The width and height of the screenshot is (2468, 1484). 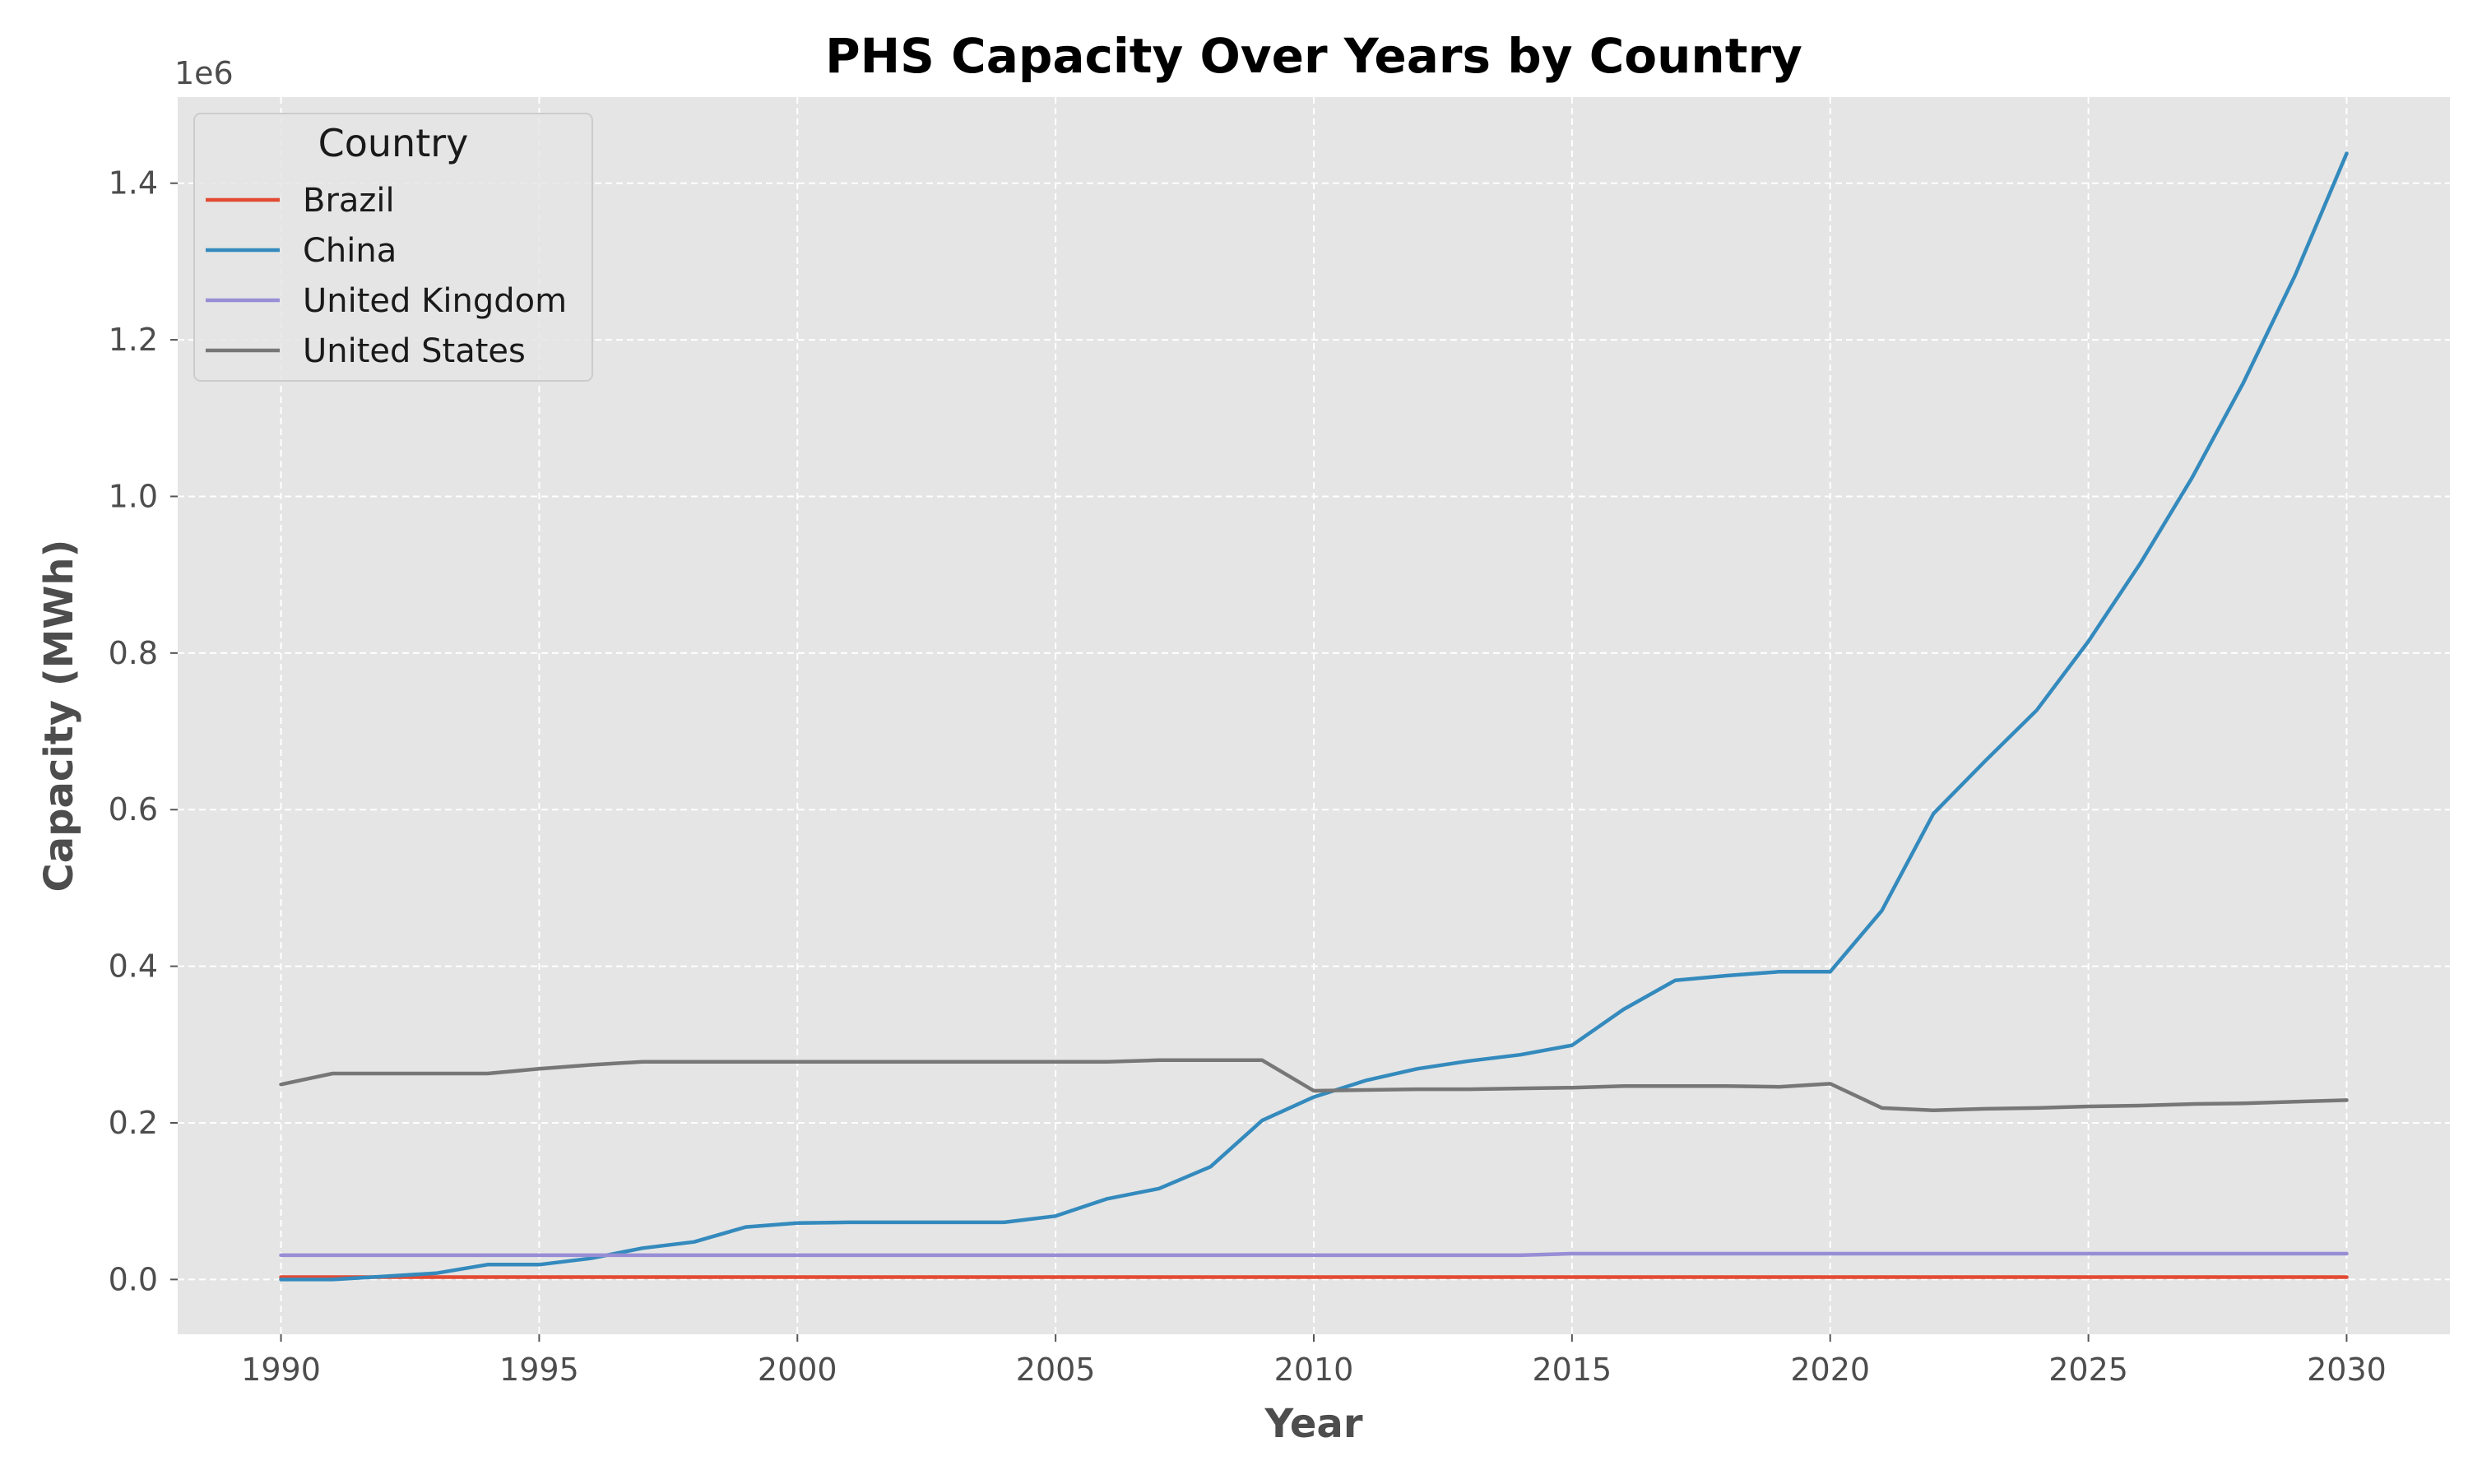 What do you see at coordinates (1572, 1370) in the screenshot?
I see `x-tick-label: 2015` at bounding box center [1572, 1370].